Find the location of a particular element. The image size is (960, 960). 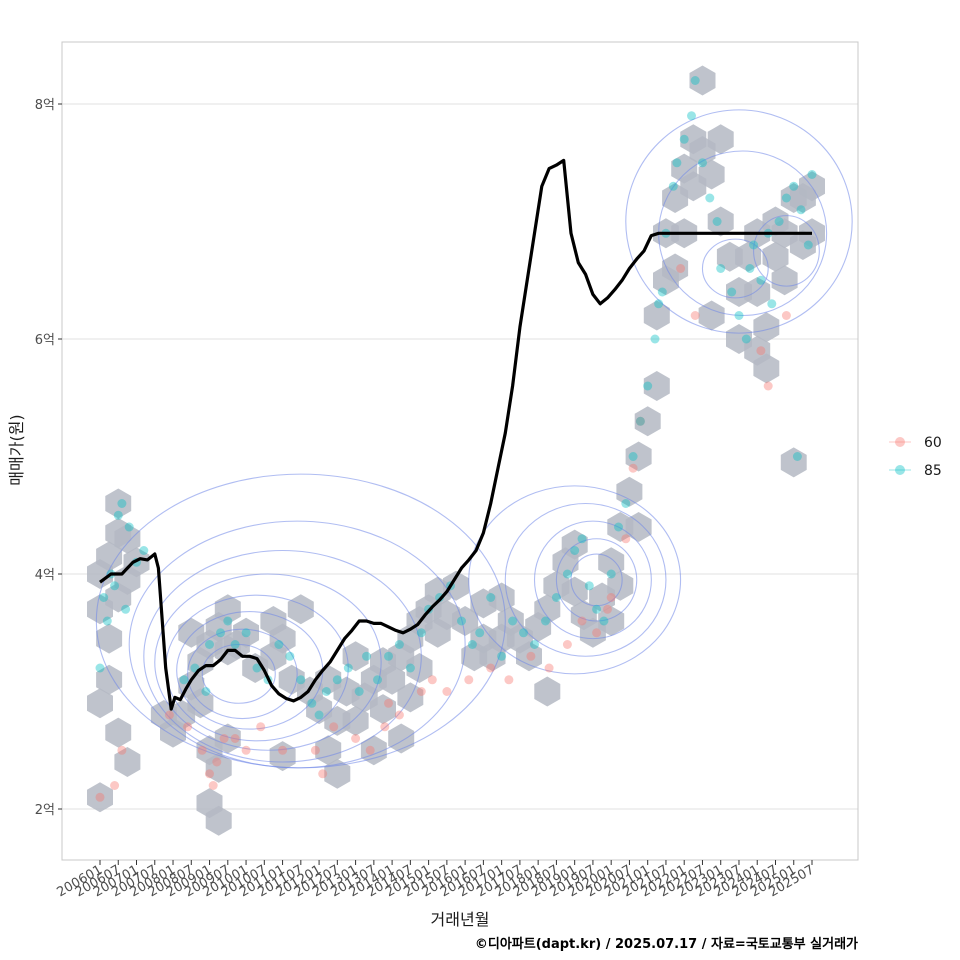

legend-item-60: 60 is located at coordinates (915, 443).